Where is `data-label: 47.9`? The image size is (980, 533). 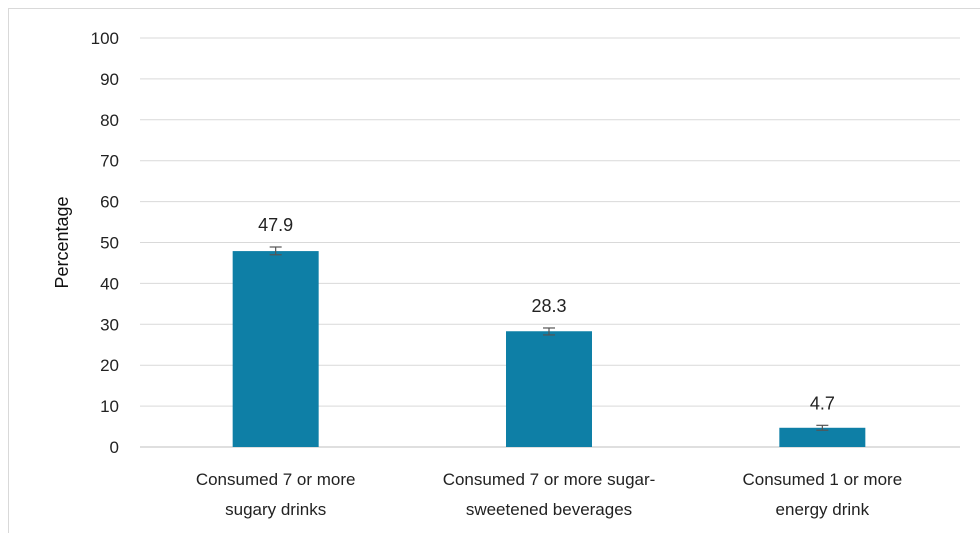 data-label: 47.9 is located at coordinates (275, 225).